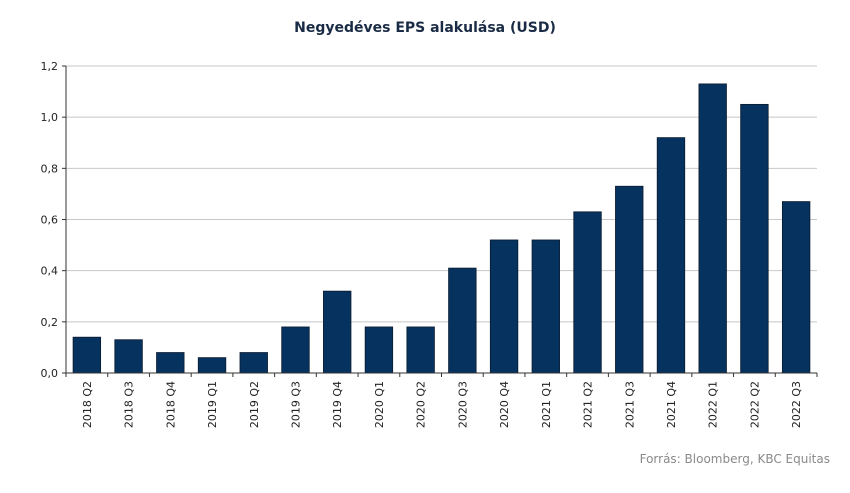  I want to click on x-tick-label: 2020 Q3, so click(462, 404).